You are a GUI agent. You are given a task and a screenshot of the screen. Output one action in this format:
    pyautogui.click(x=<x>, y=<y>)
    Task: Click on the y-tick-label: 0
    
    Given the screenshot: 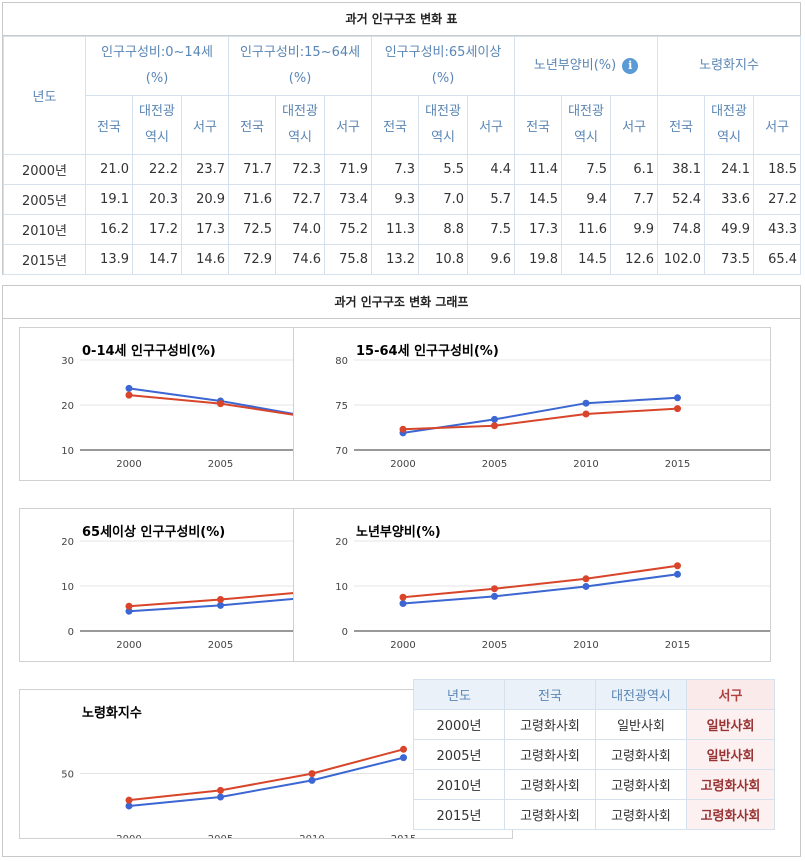 What is the action you would take?
    pyautogui.click(x=71, y=632)
    